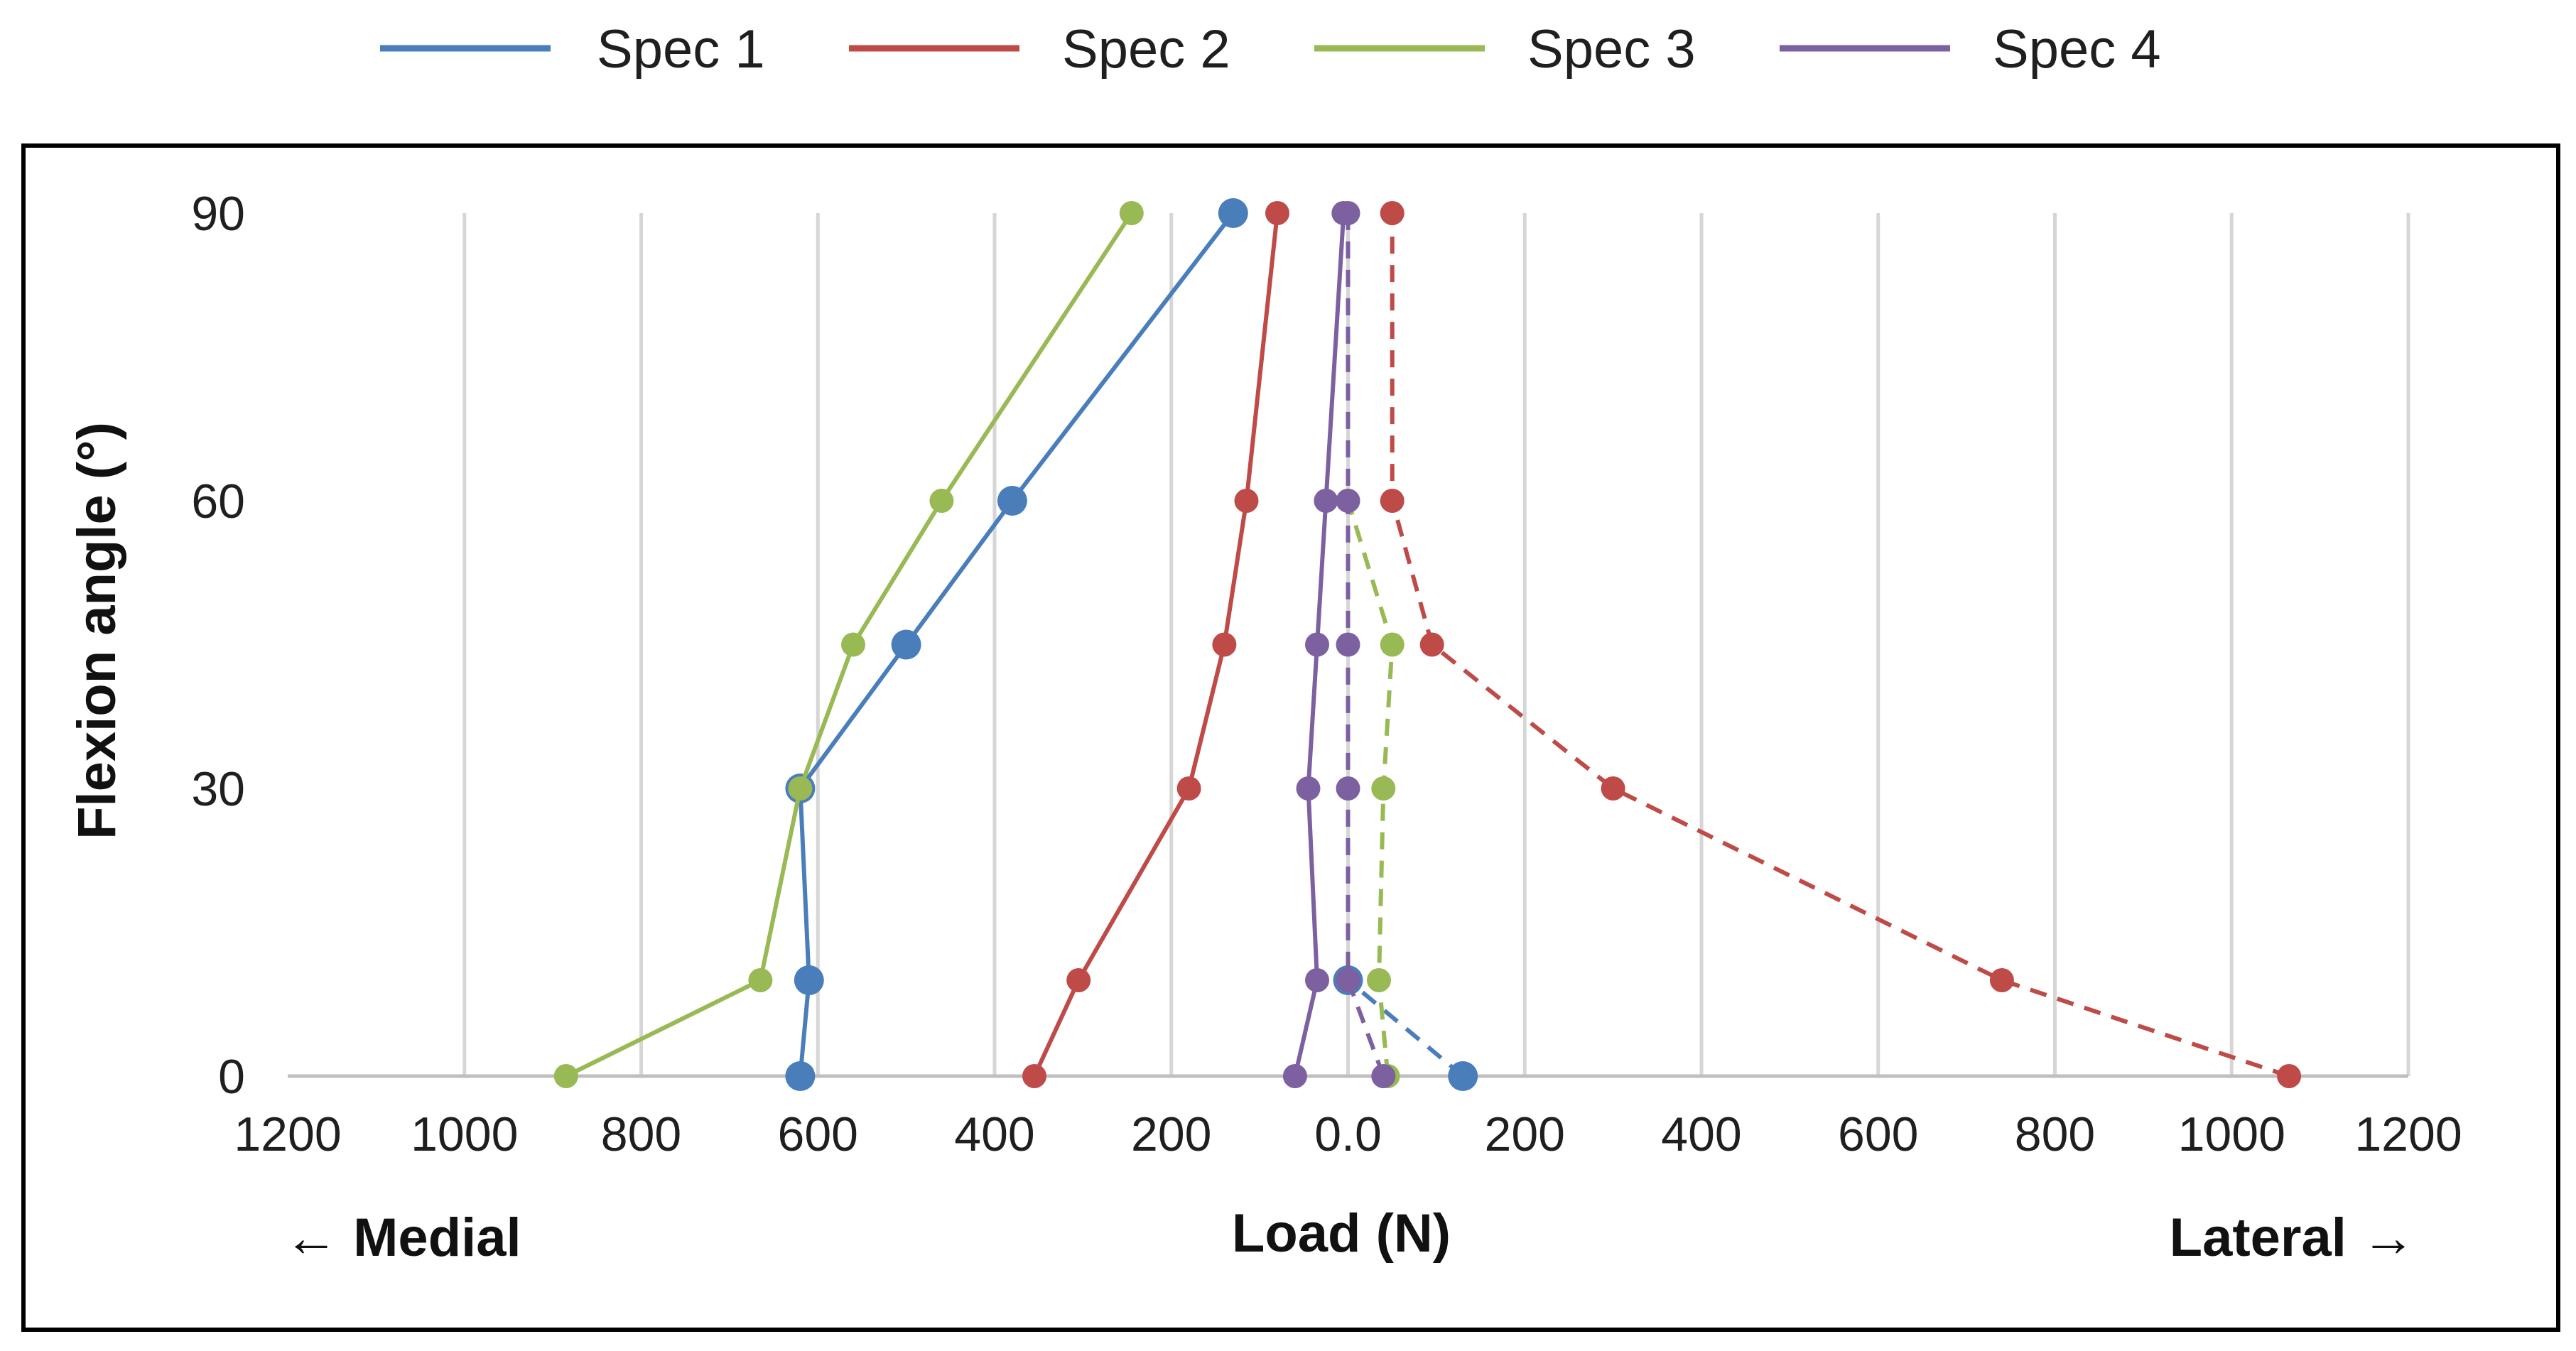  What do you see at coordinates (1348, 1134) in the screenshot?
I see `x-tick-label: 0.0` at bounding box center [1348, 1134].